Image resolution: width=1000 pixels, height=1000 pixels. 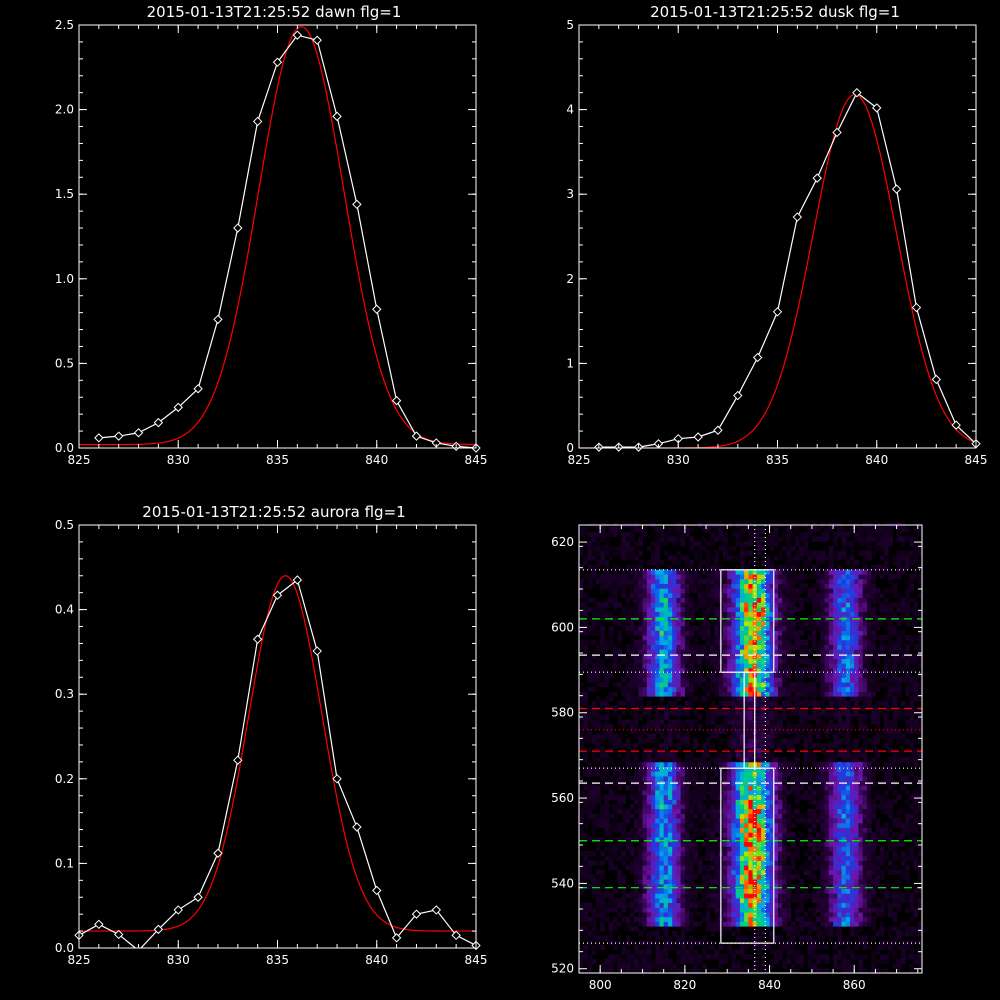 I want to click on y-tick-label: 0.0, so click(x=64, y=448).